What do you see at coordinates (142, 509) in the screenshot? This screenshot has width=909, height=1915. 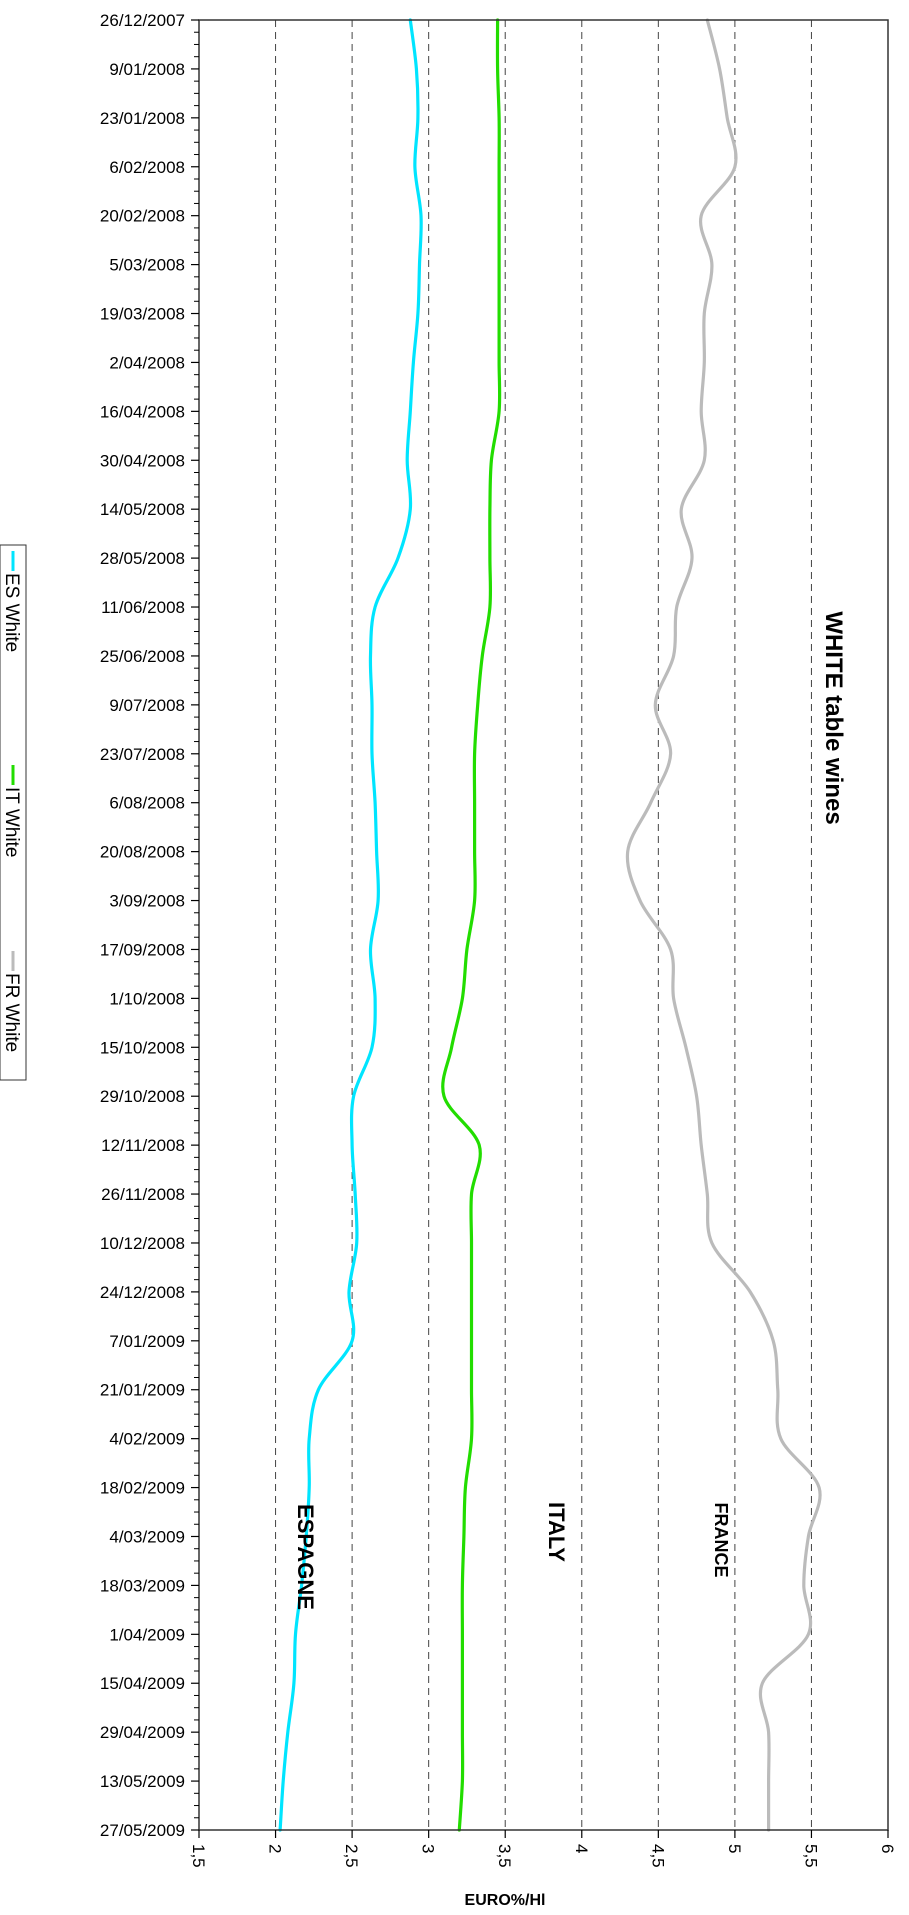 I see `category-tick-label: 14/05/2008` at bounding box center [142, 509].